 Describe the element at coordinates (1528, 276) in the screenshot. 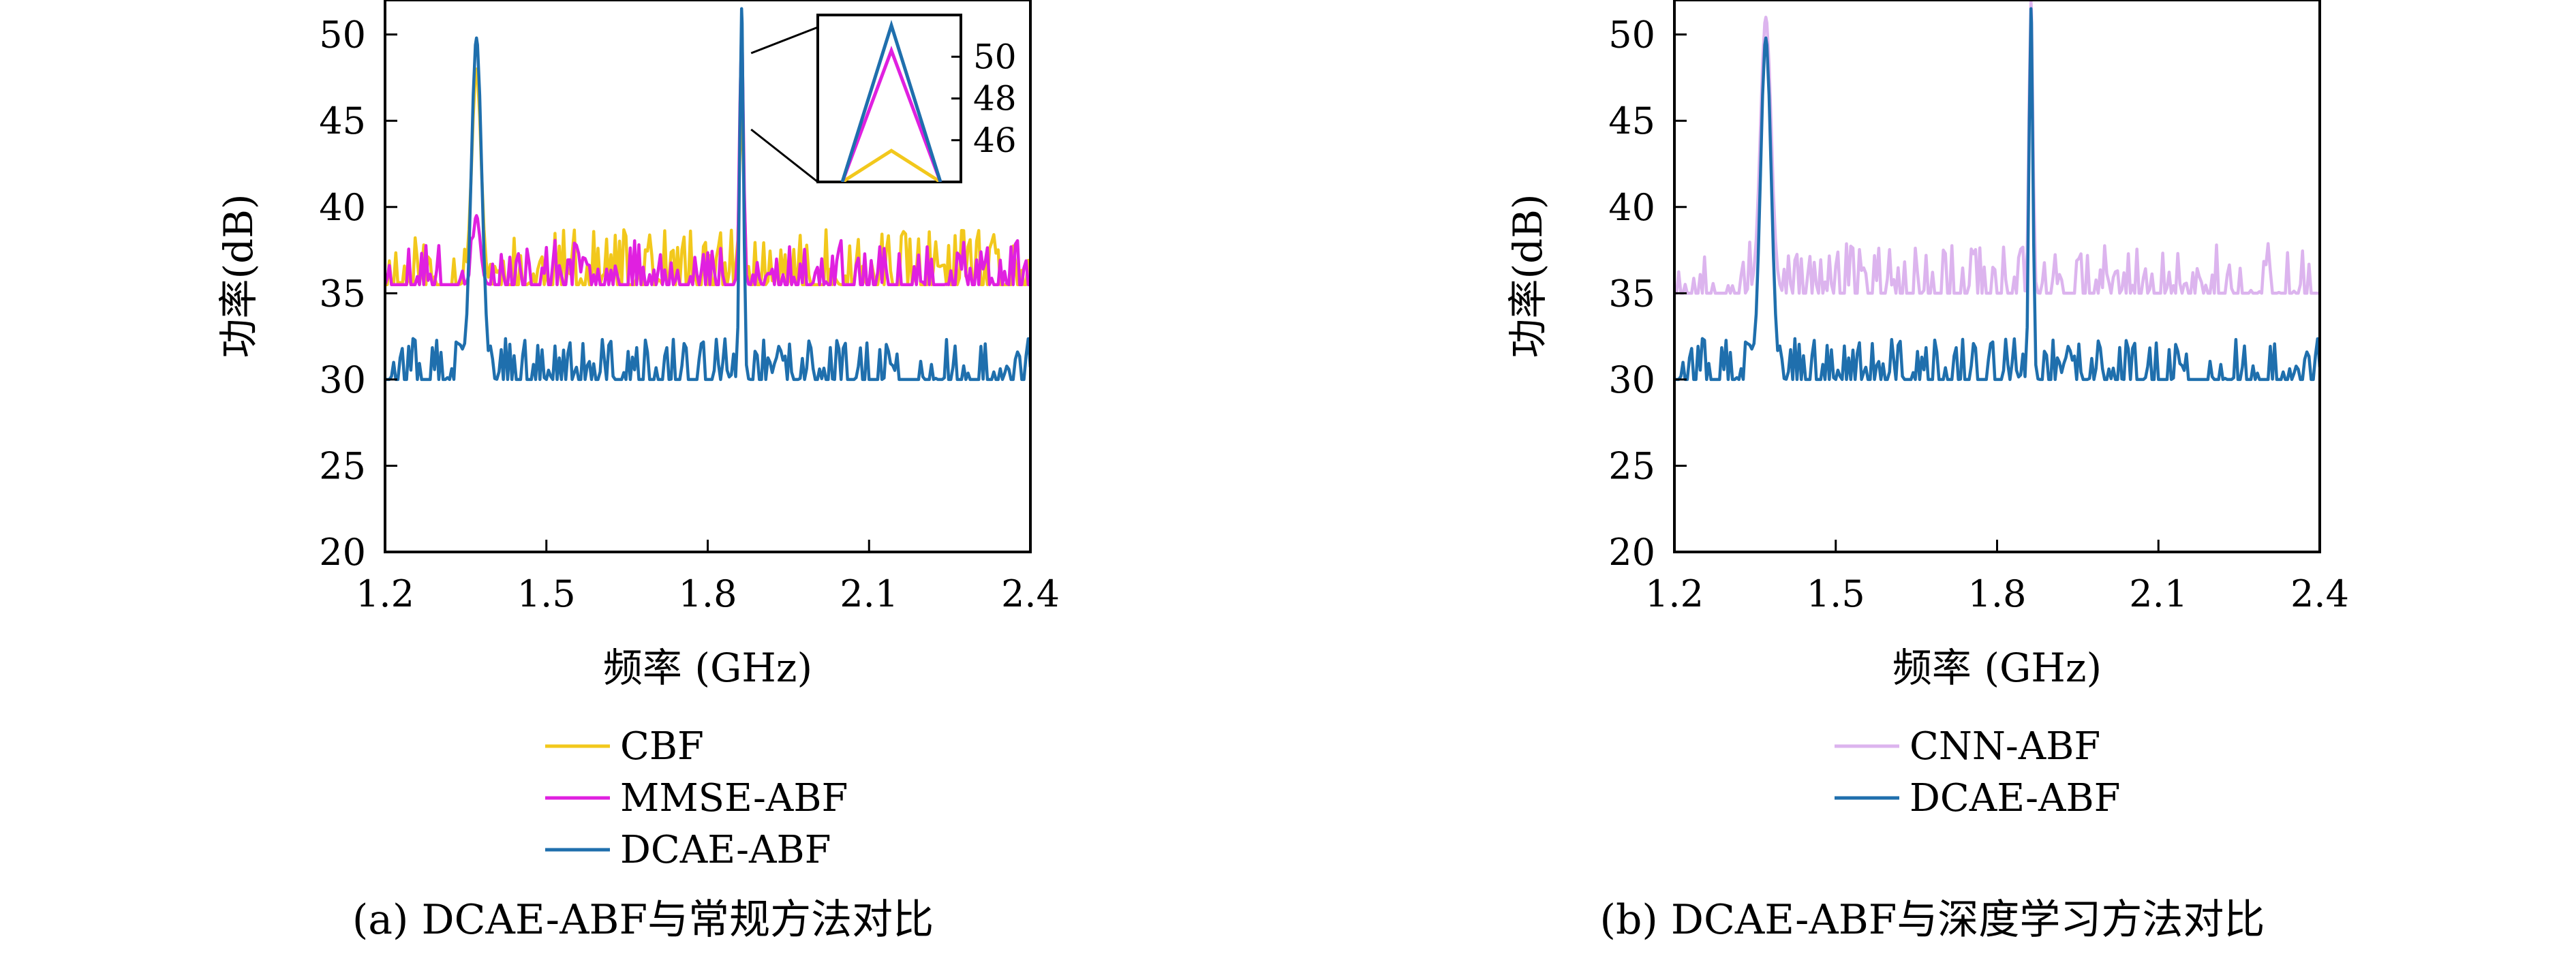

I see `panel-b-y-axis-label: 功率(dB)` at that location.